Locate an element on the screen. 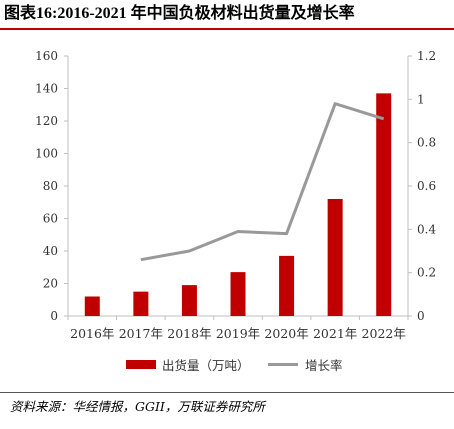 Image resolution: width=454 pixels, height=429 pixels. right-tick-label: 0.4 is located at coordinates (426, 229).